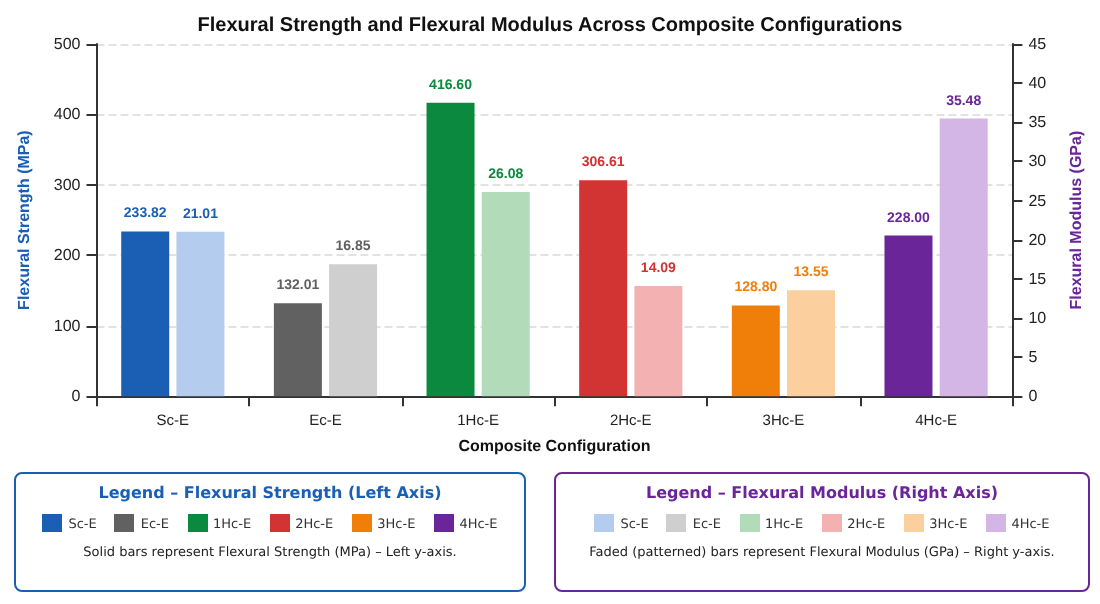 The image size is (1100, 604). Describe the element at coordinates (1038, 44) in the screenshot. I see `y2-tick-label: 45` at that location.